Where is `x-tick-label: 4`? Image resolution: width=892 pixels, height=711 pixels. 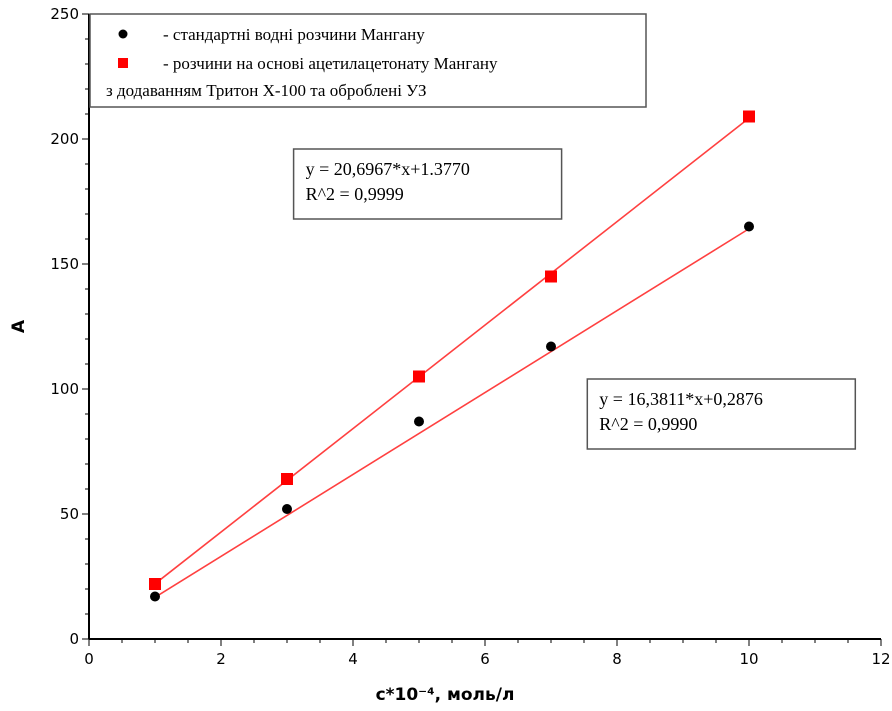
x-tick-label: 4 is located at coordinates (353, 659).